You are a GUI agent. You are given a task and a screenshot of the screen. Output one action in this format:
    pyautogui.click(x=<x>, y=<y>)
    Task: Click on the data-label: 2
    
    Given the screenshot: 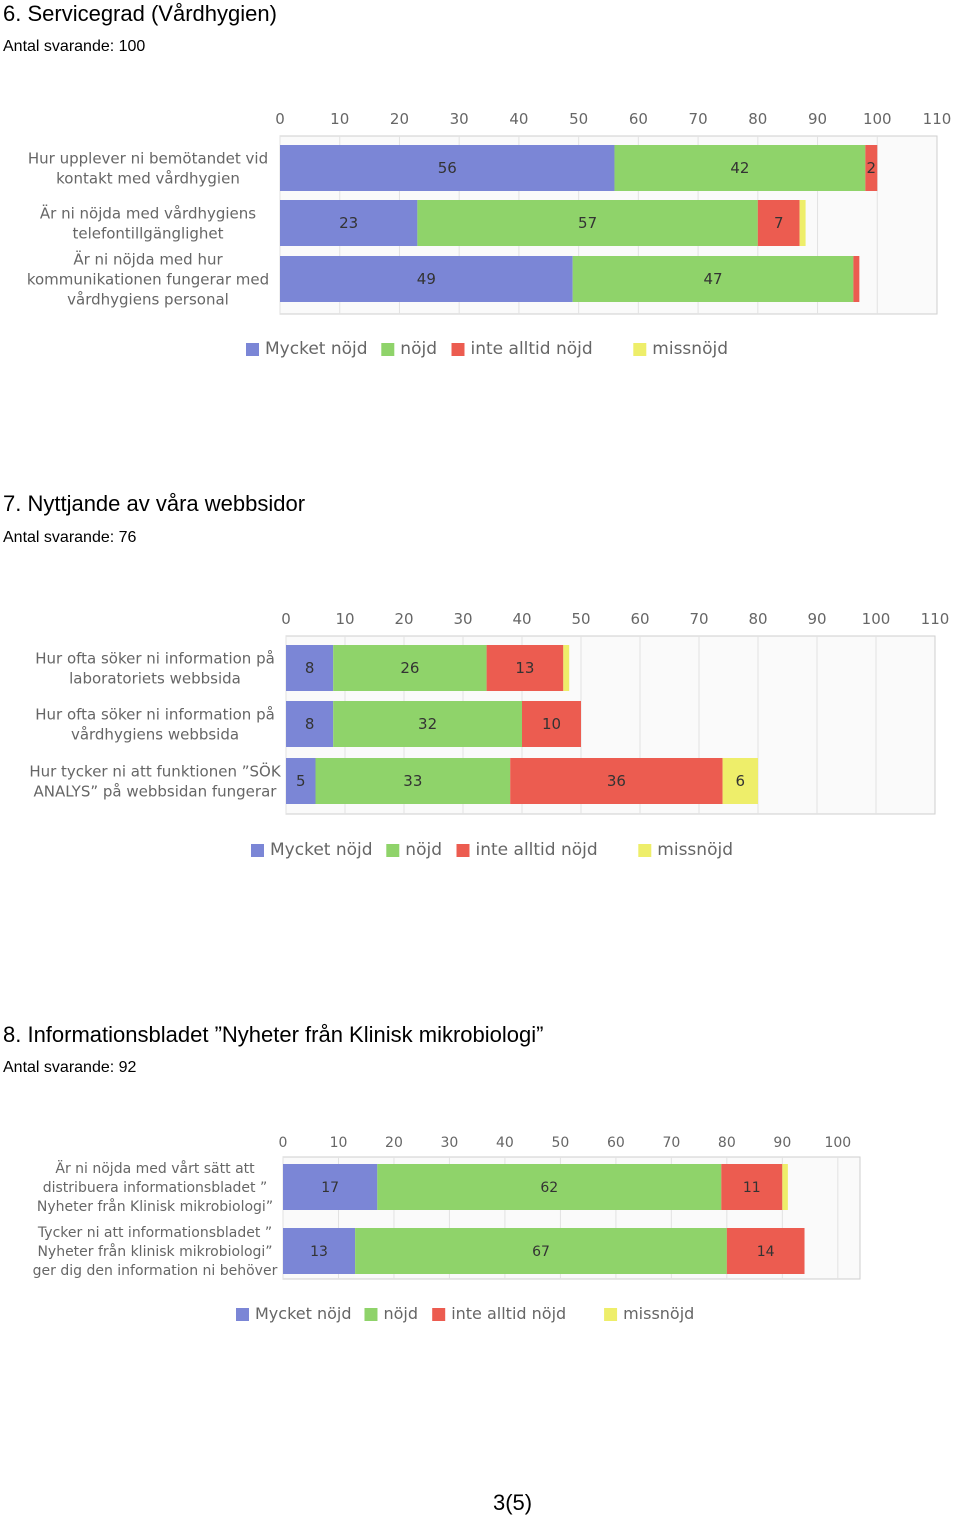 What is the action you would take?
    pyautogui.click(x=872, y=168)
    